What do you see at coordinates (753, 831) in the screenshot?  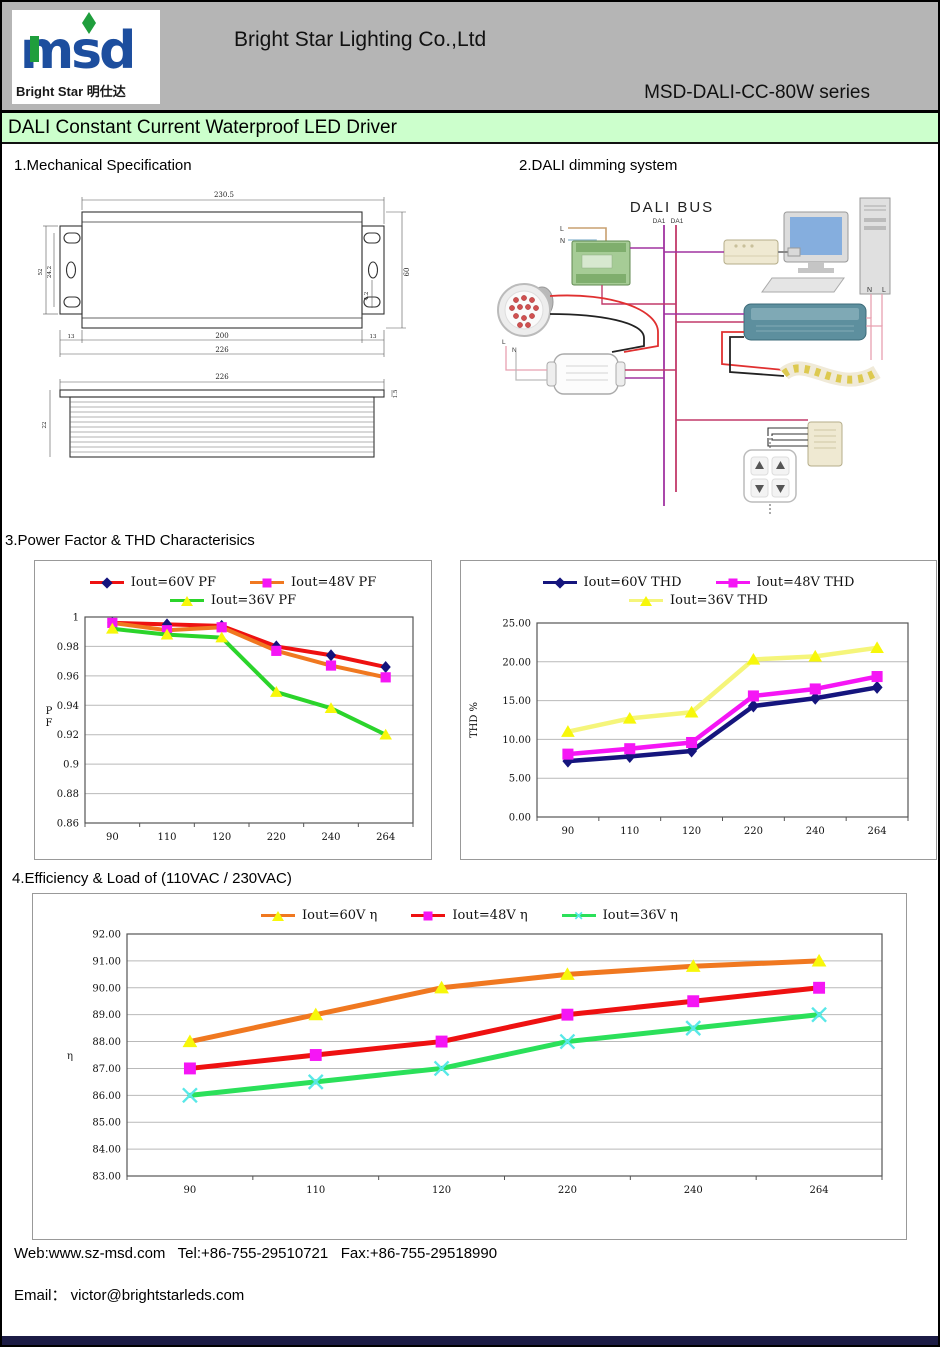 I see `svg-text: 220` at bounding box center [753, 831].